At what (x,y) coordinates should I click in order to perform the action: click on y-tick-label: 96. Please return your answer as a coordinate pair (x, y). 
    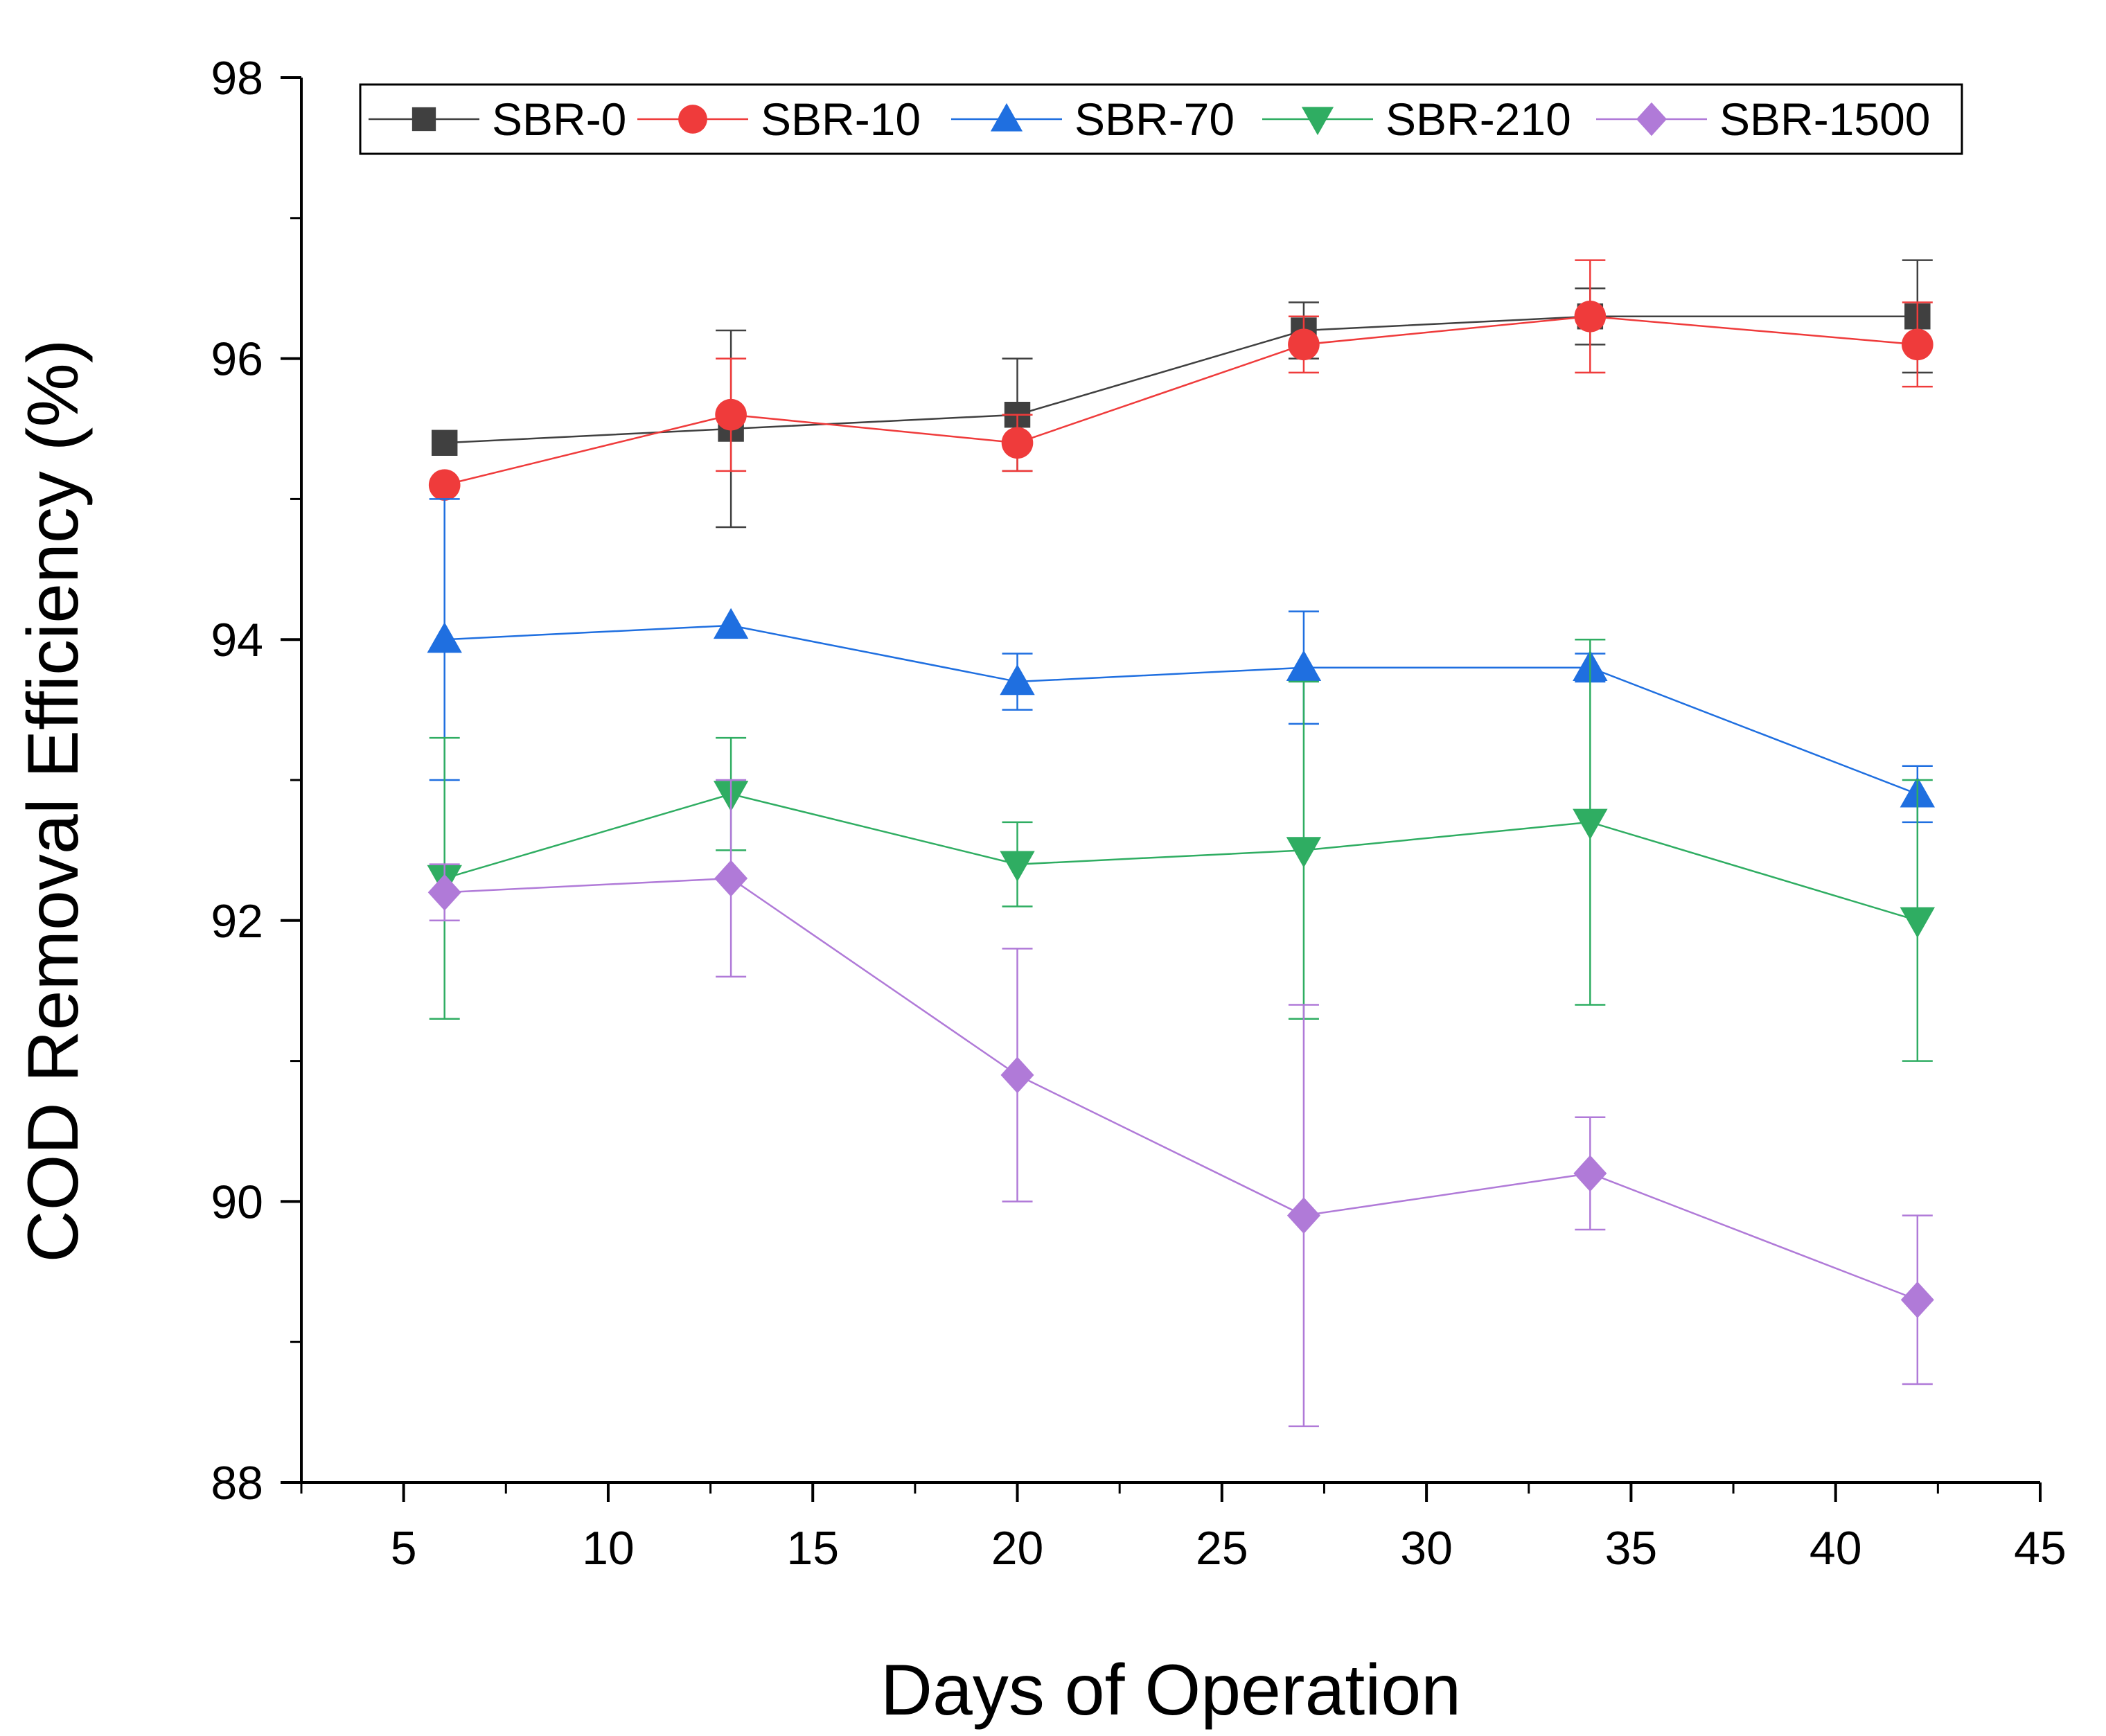
    Looking at the image, I should click on (237, 360).